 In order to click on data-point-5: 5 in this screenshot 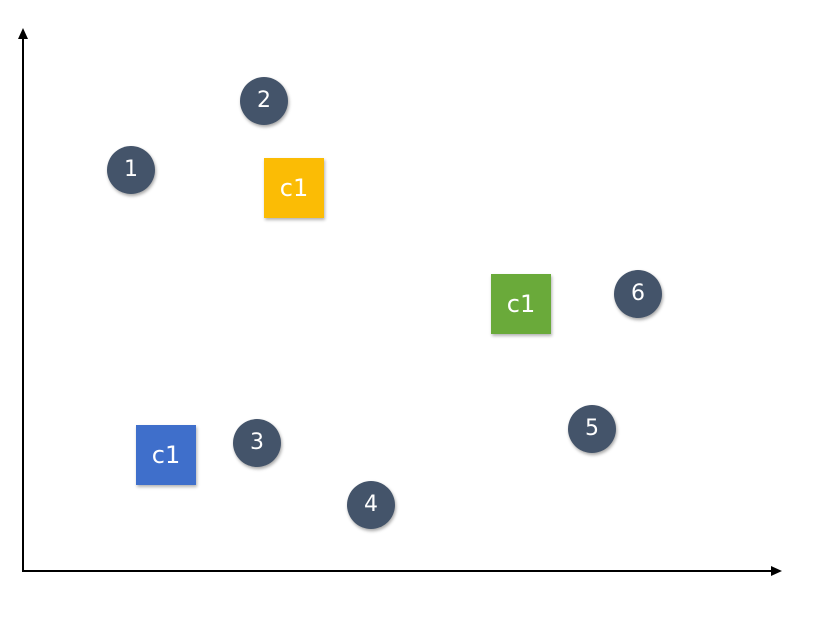, I will do `click(592, 429)`.